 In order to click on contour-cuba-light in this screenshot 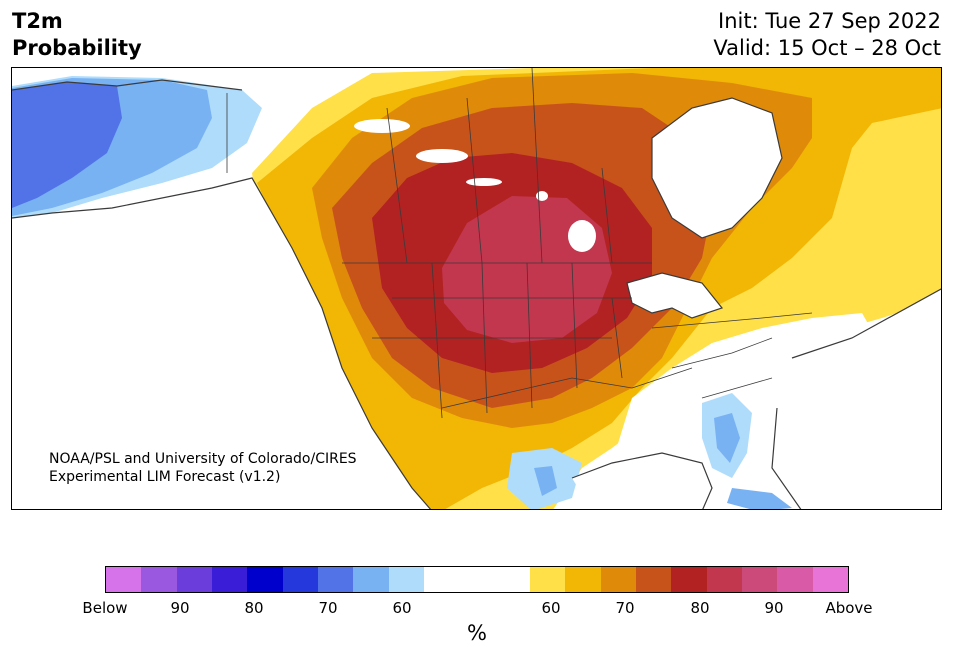, I will do `click(759, 498)`.